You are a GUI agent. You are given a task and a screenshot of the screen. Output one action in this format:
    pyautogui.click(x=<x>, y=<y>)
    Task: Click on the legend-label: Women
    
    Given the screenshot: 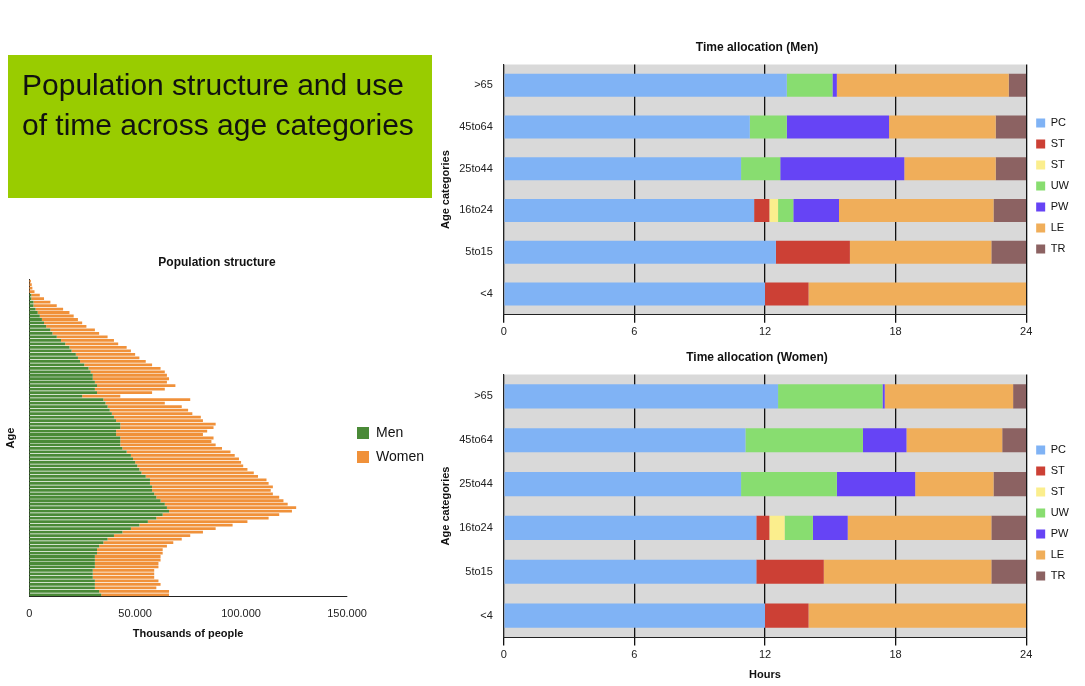 What is the action you would take?
    pyautogui.click(x=400, y=455)
    